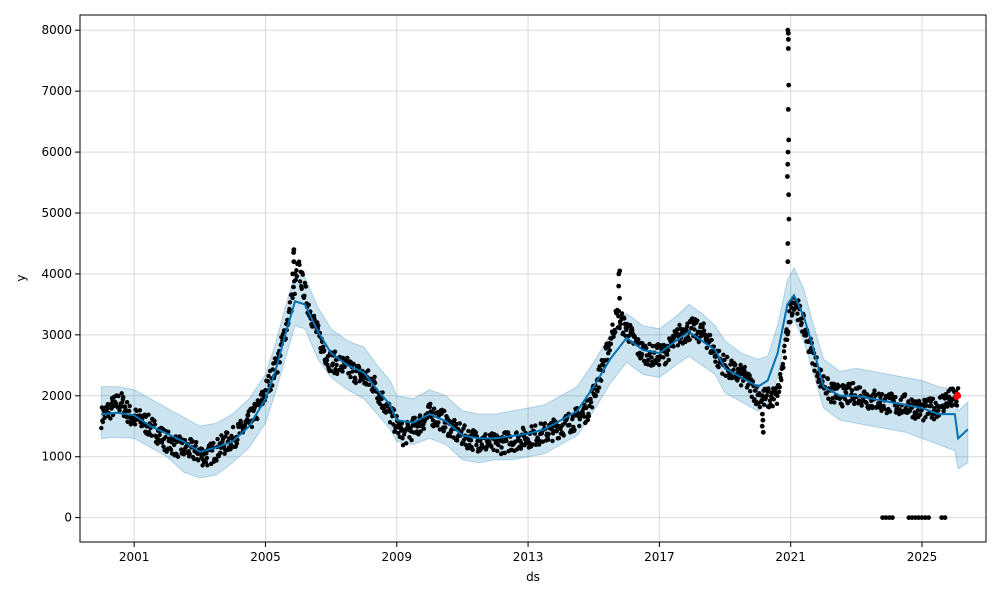 Image resolution: width=1000 pixels, height=600 pixels. I want to click on y-axis-ticks: 0 1000 2000 3000 4000 5000 6000 7000 8000, so click(60, 274).